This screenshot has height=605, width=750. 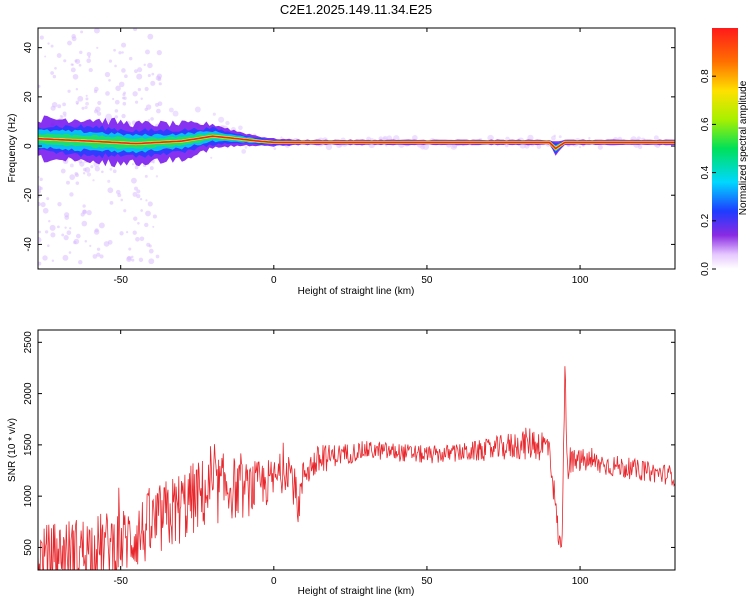 I want to click on colorbar-label: Normalized spectral amplitude, so click(x=743, y=147).